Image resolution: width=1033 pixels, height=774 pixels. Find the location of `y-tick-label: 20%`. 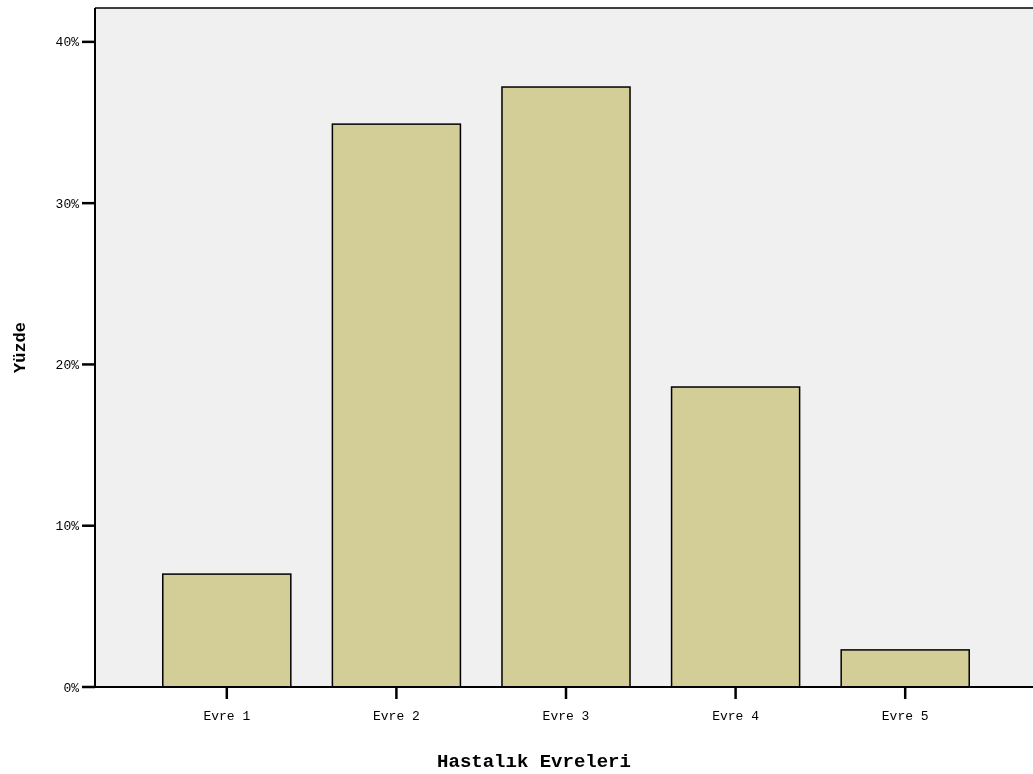

y-tick-label: 20% is located at coordinates (67, 365).